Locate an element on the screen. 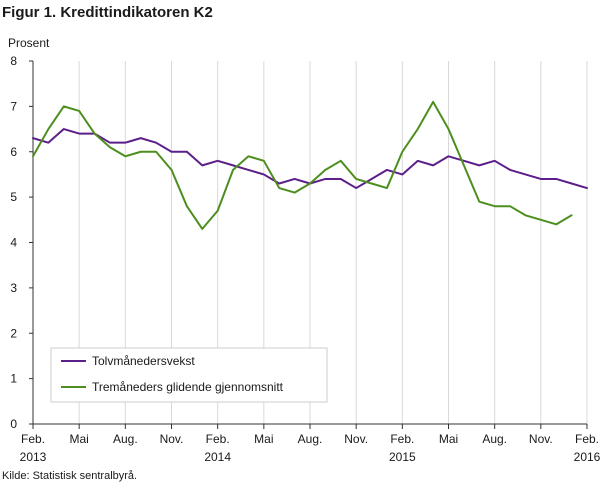 This screenshot has height=488, width=609. y-axis-label: Prosent is located at coordinates (29, 43).